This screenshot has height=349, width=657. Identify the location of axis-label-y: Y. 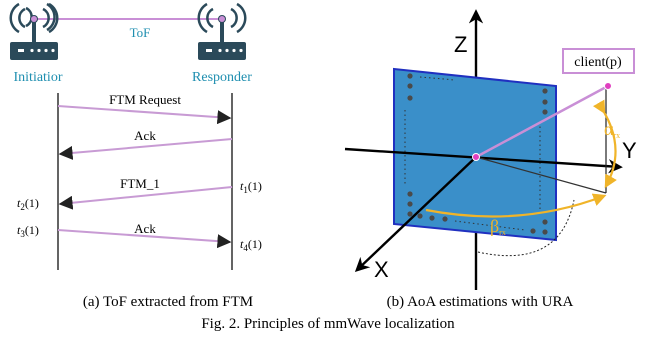
(629, 150).